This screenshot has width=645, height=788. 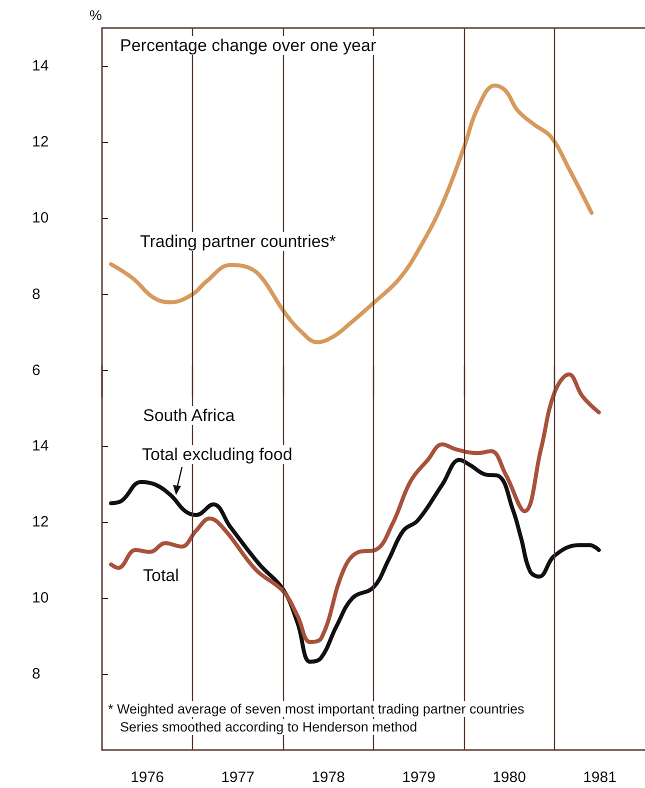 What do you see at coordinates (36, 370) in the screenshot?
I see `y-tick-label: 6` at bounding box center [36, 370].